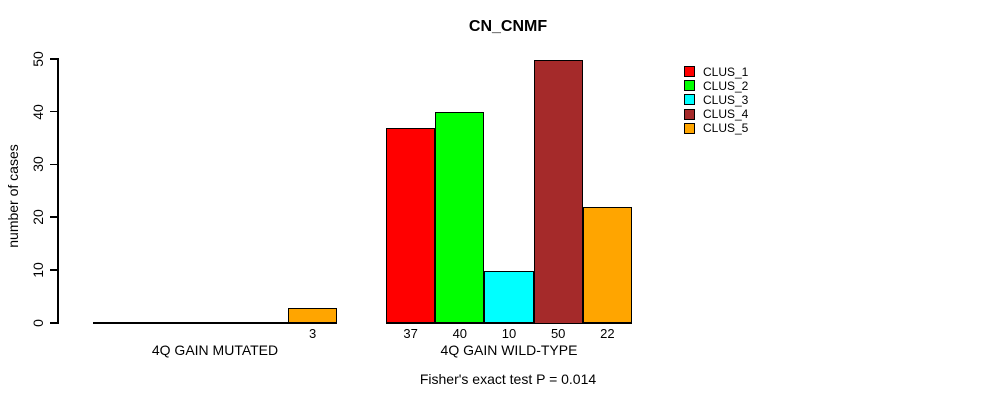  Describe the element at coordinates (215, 323) in the screenshot. I see `group-baseline` at that location.